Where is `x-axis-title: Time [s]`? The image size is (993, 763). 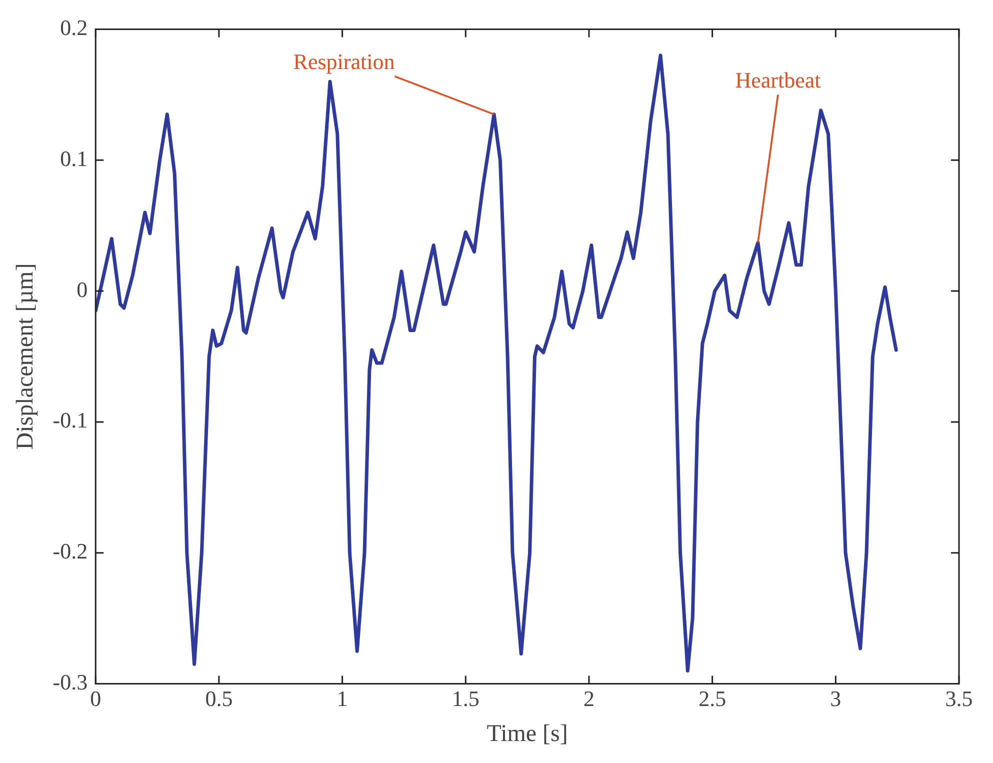
x-axis-title: Time [s] is located at coordinates (527, 733).